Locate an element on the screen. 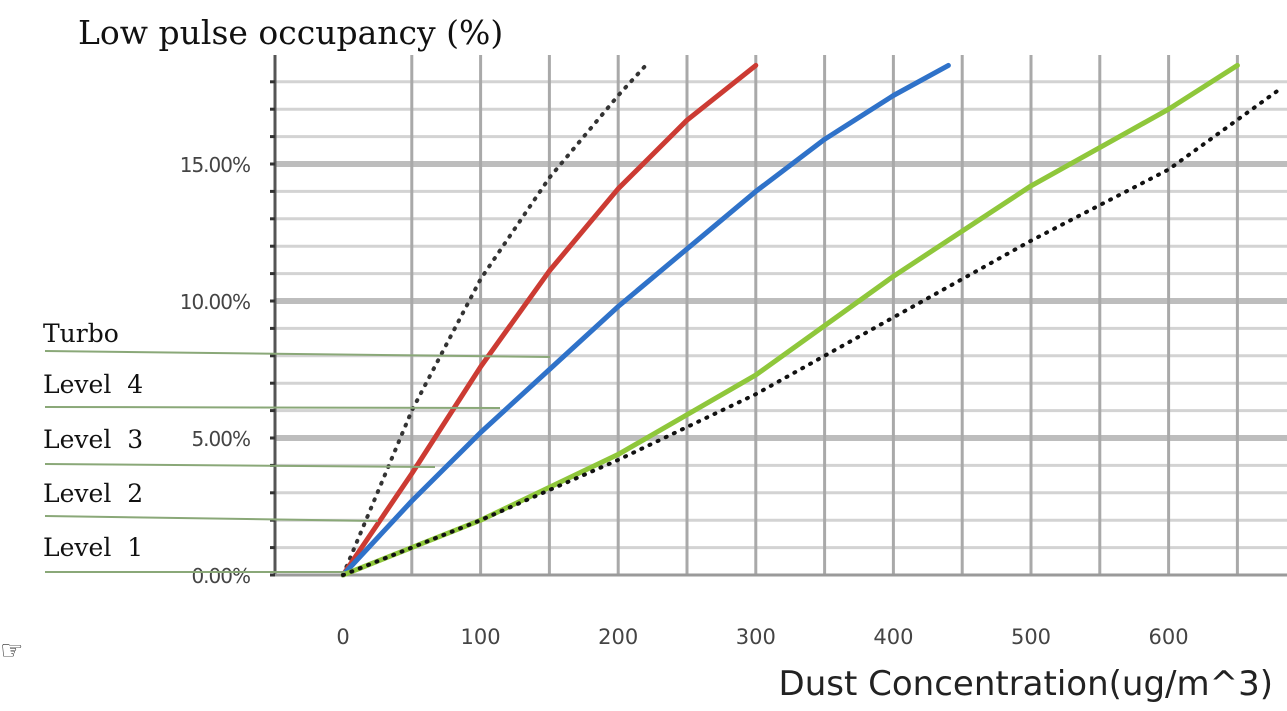 The width and height of the screenshot is (1287, 711). annotation-label: Level 2 is located at coordinates (93, 493).